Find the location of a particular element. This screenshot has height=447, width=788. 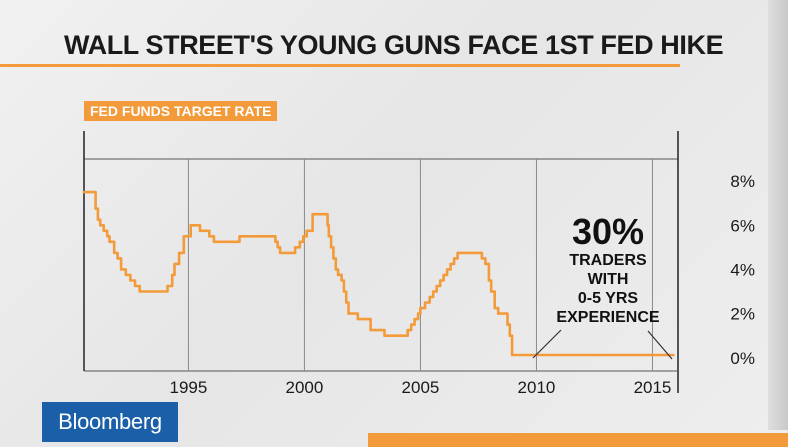

annotation-pointer-right is located at coordinates (660, 345).